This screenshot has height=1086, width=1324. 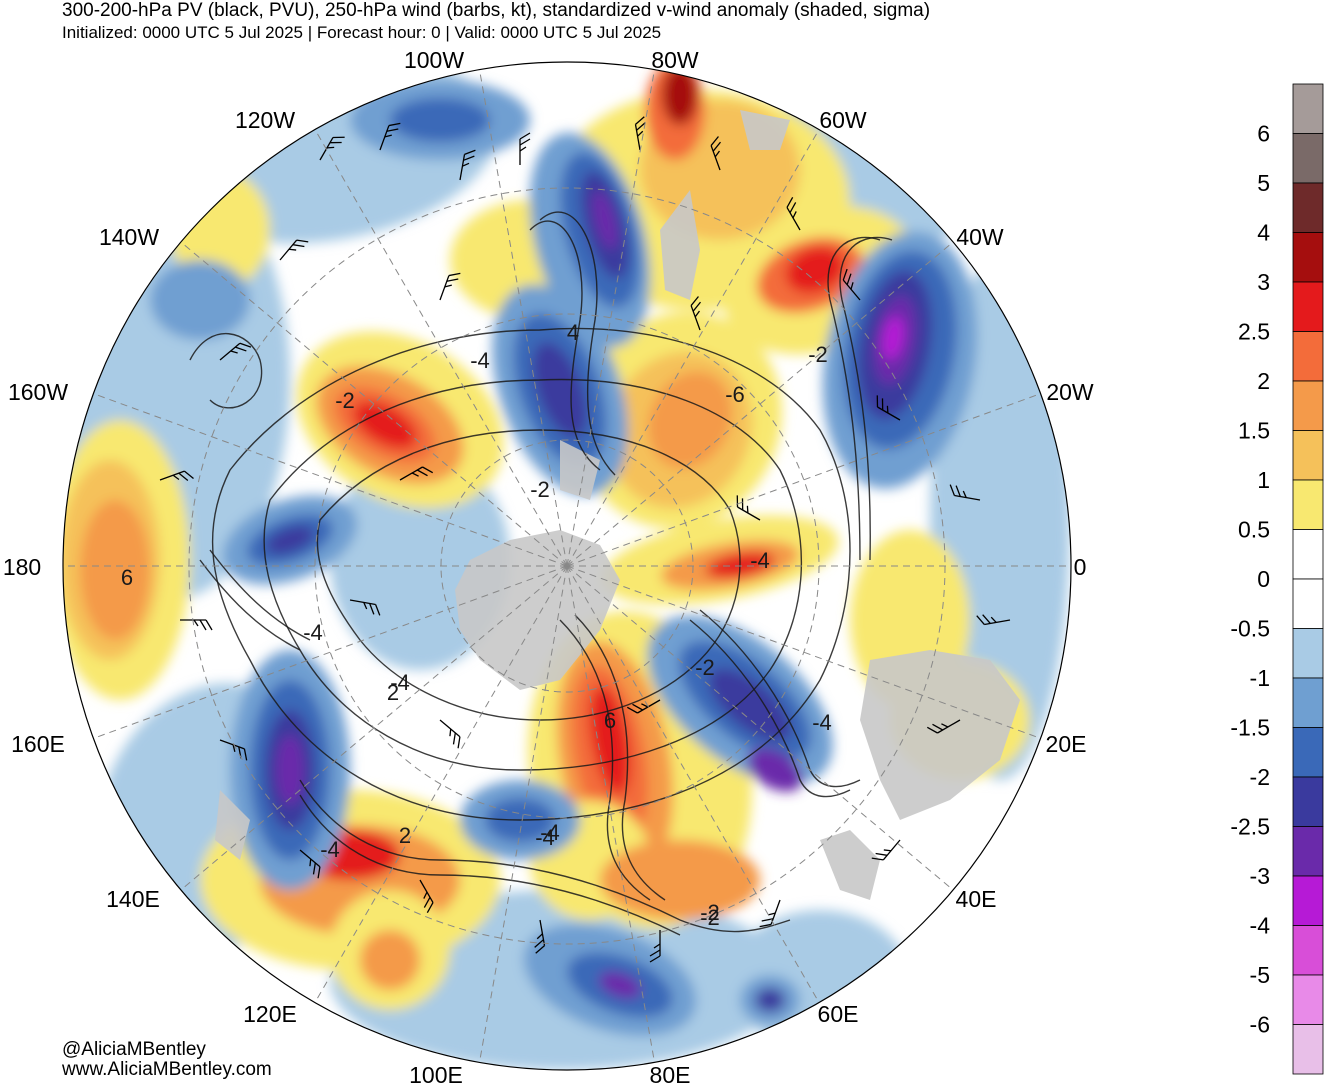 What do you see at coordinates (129, 237) in the screenshot?
I see `lon-label-140w: 140W` at bounding box center [129, 237].